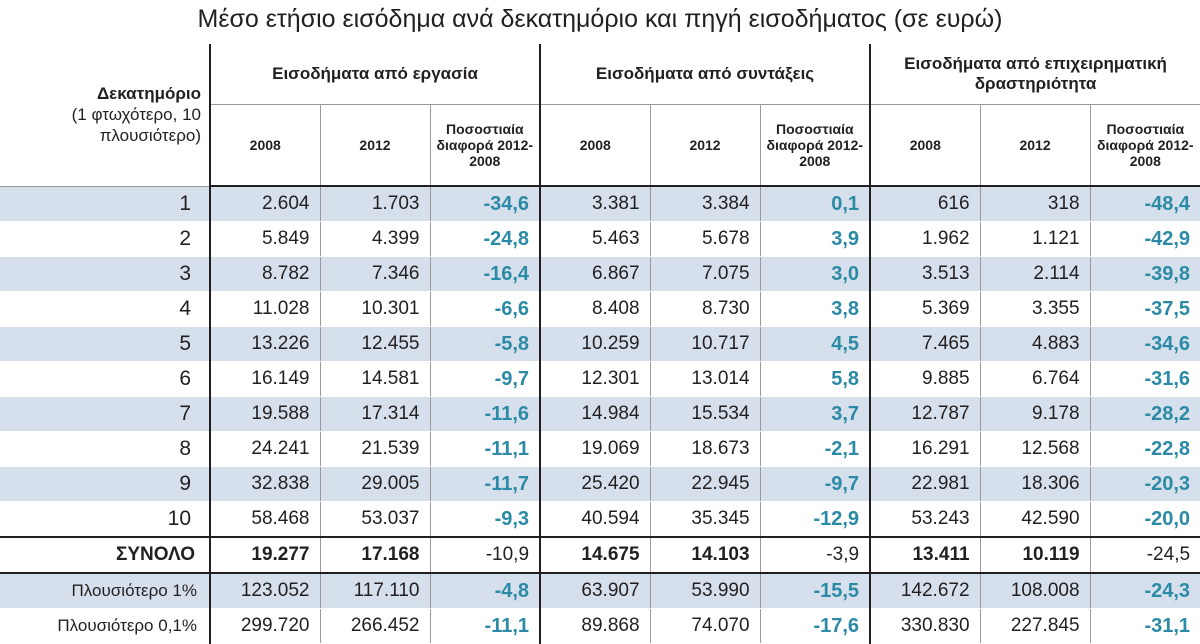 This screenshot has width=1200, height=644. What do you see at coordinates (105, 484) in the screenshot?
I see `cell-decile: 9` at bounding box center [105, 484].